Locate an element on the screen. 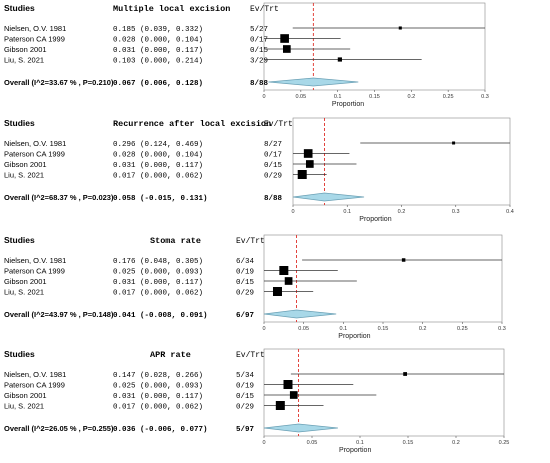 The image size is (550, 463). overall-estimate-text: 0.058 (-0.015, 0.131) is located at coordinates (160, 199).